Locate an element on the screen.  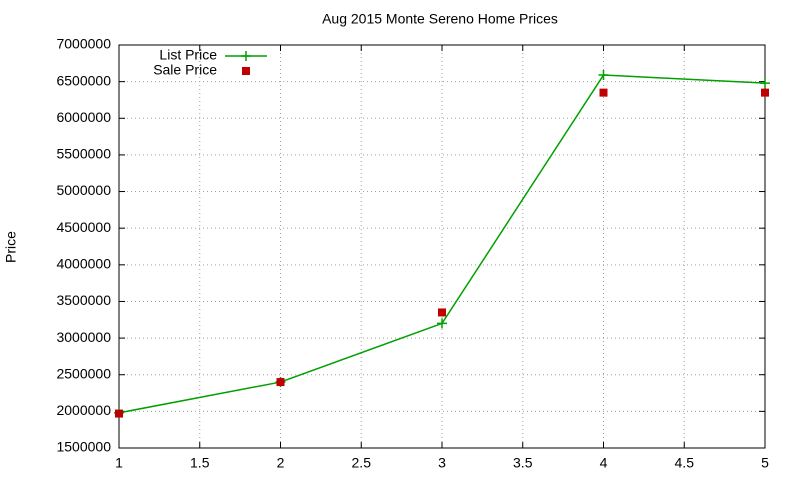
legend-label: Sale Price is located at coordinates (185, 70).